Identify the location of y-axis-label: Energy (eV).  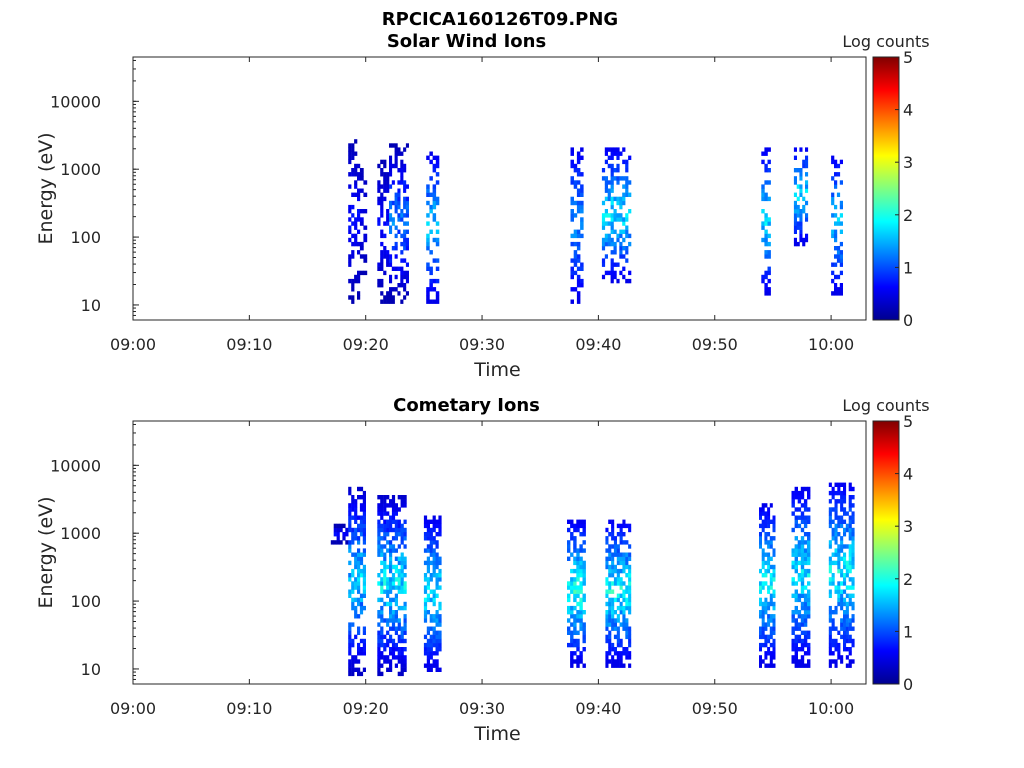
(46, 552).